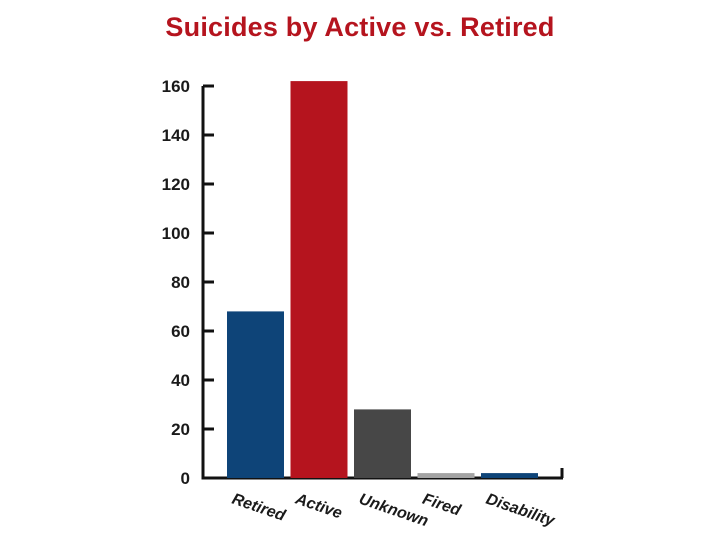 The height and width of the screenshot is (540, 720). What do you see at coordinates (521, 511) in the screenshot?
I see `x-tick-label: Disability` at bounding box center [521, 511].